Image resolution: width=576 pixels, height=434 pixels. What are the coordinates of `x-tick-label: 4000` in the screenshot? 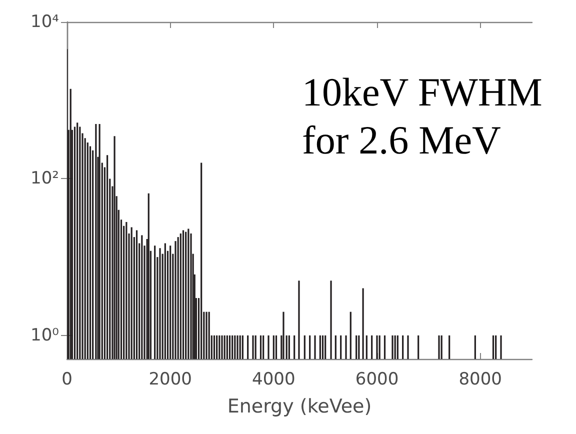 It's located at (274, 380).